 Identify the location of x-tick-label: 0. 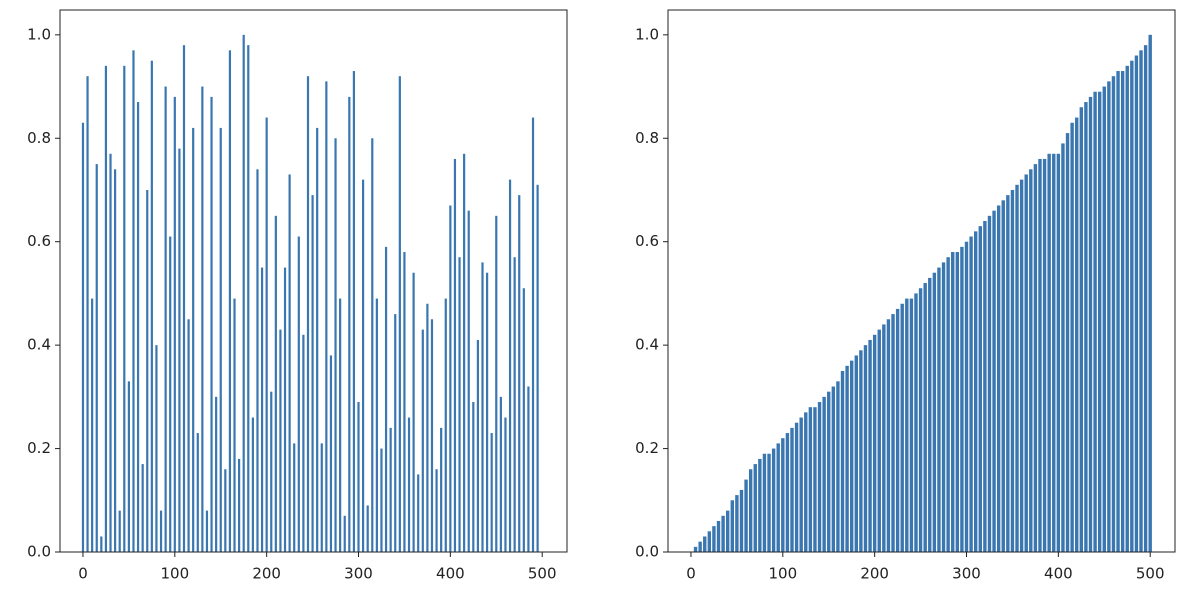
(691, 574).